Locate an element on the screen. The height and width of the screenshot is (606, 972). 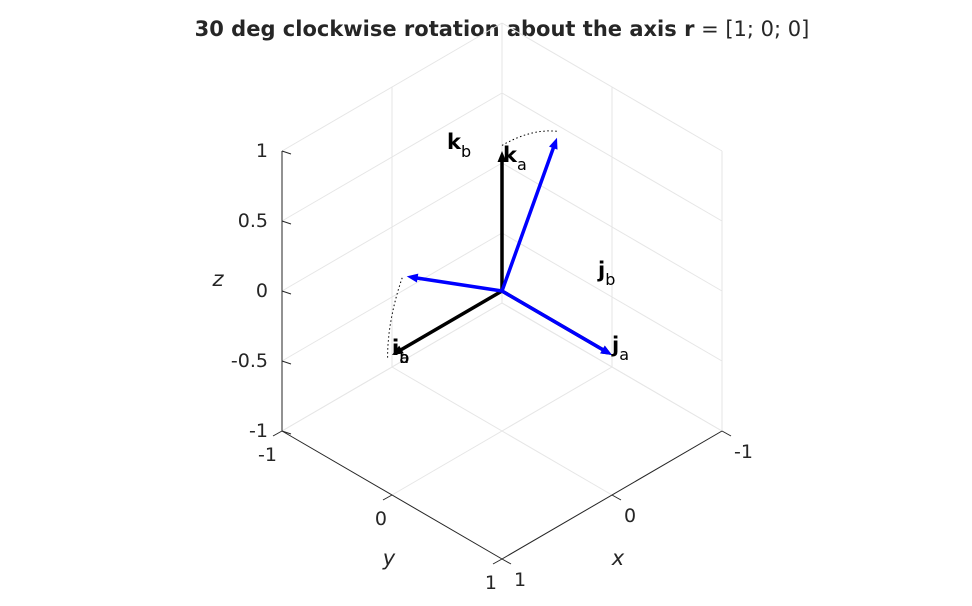
vector-label-k-b: kb is located at coordinates (459, 145).